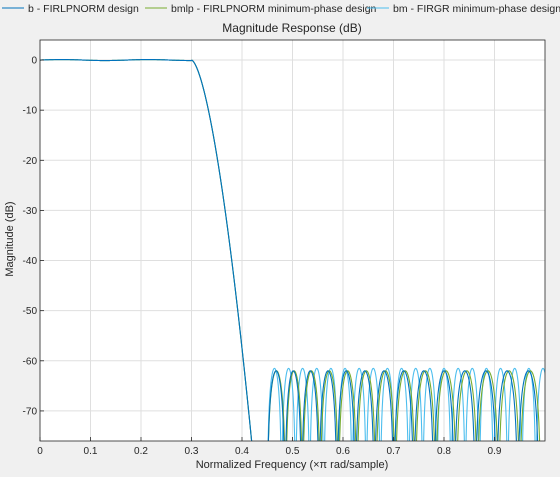 The image size is (560, 477). Describe the element at coordinates (30, 211) in the screenshot. I see `y-tick-label: -30` at that location.